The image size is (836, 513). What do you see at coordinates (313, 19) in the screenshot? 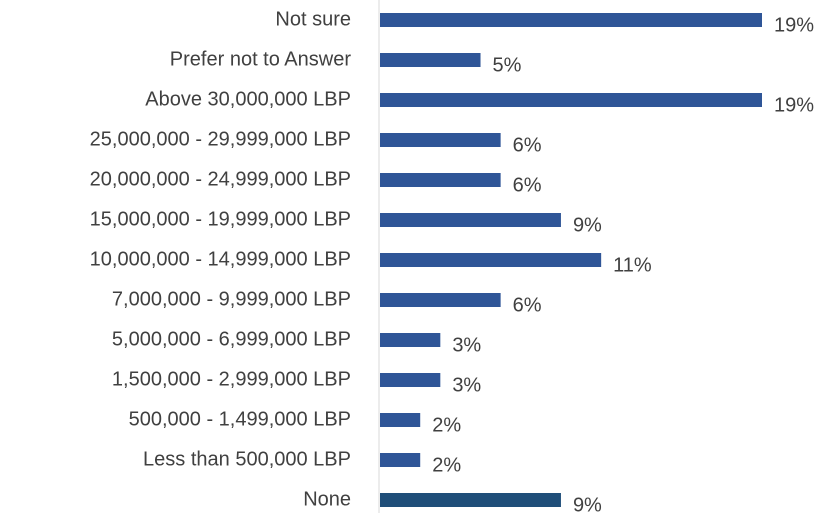
I see `category-label: Not sure` at bounding box center [313, 19].